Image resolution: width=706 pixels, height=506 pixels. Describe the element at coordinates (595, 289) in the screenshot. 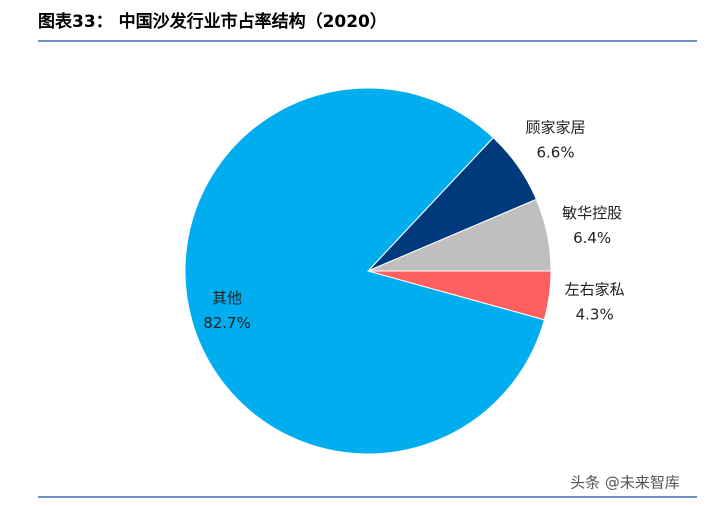

I see `slice-label: 左右家私` at that location.